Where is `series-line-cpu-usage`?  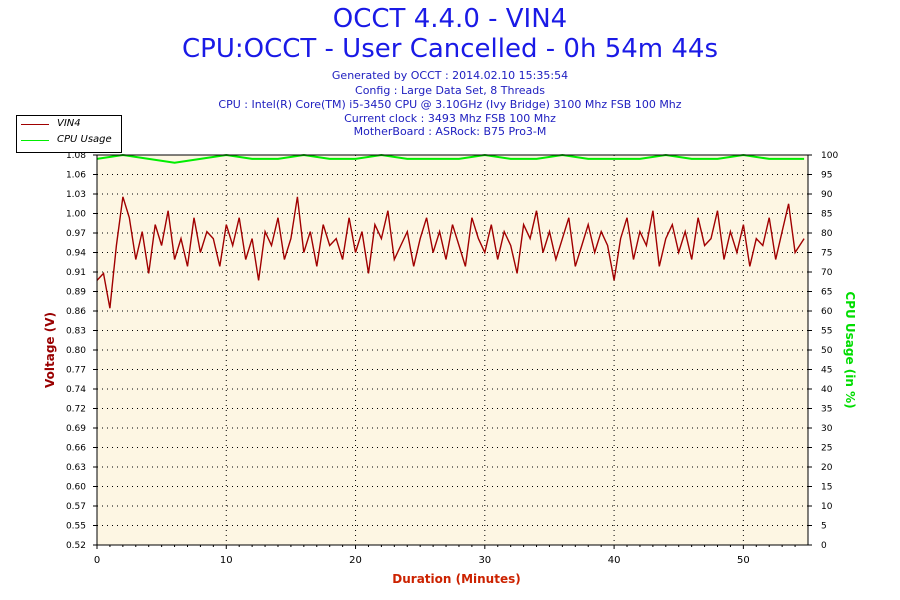 series-line-cpu-usage is located at coordinates (450, 158).